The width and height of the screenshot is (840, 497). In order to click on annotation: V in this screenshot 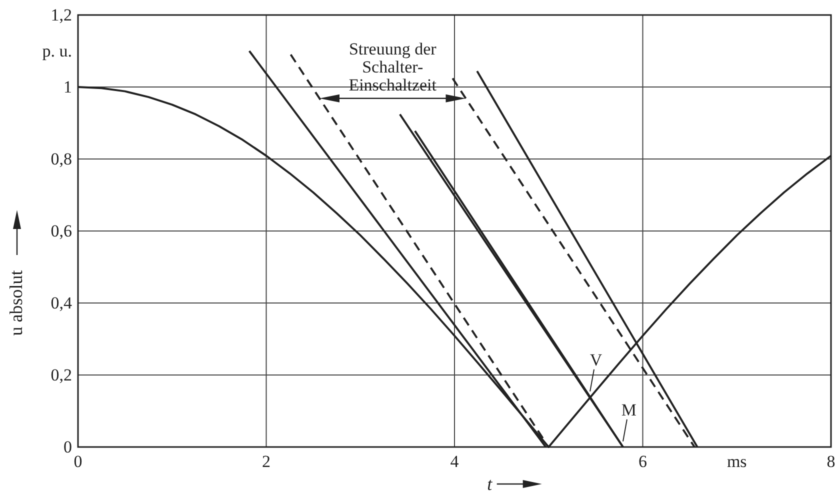, I will do `click(596, 360)`.